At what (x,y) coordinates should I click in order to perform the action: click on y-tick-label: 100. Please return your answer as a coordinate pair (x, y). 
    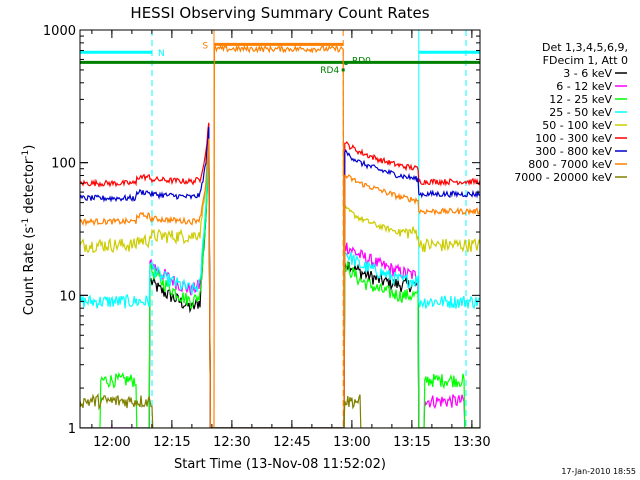
    Looking at the image, I should click on (63, 164).